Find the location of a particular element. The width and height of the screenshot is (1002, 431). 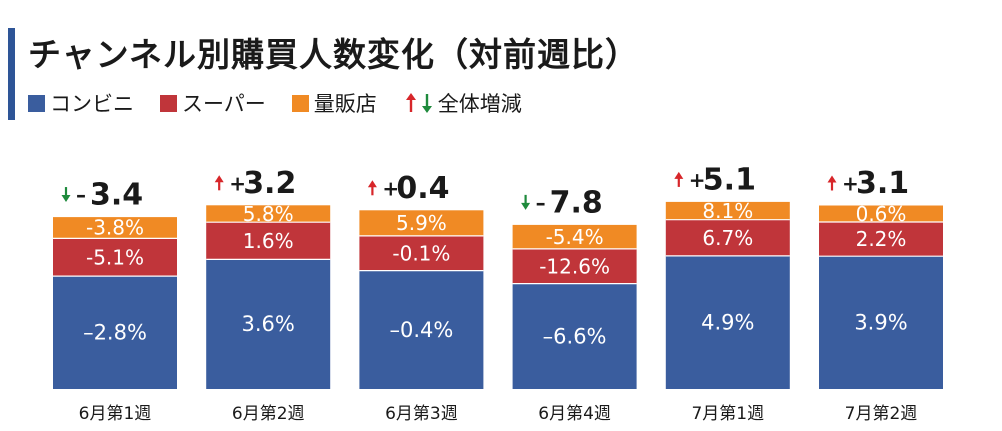

data-label-mass-retailer: -3.8% is located at coordinates (115, 228).